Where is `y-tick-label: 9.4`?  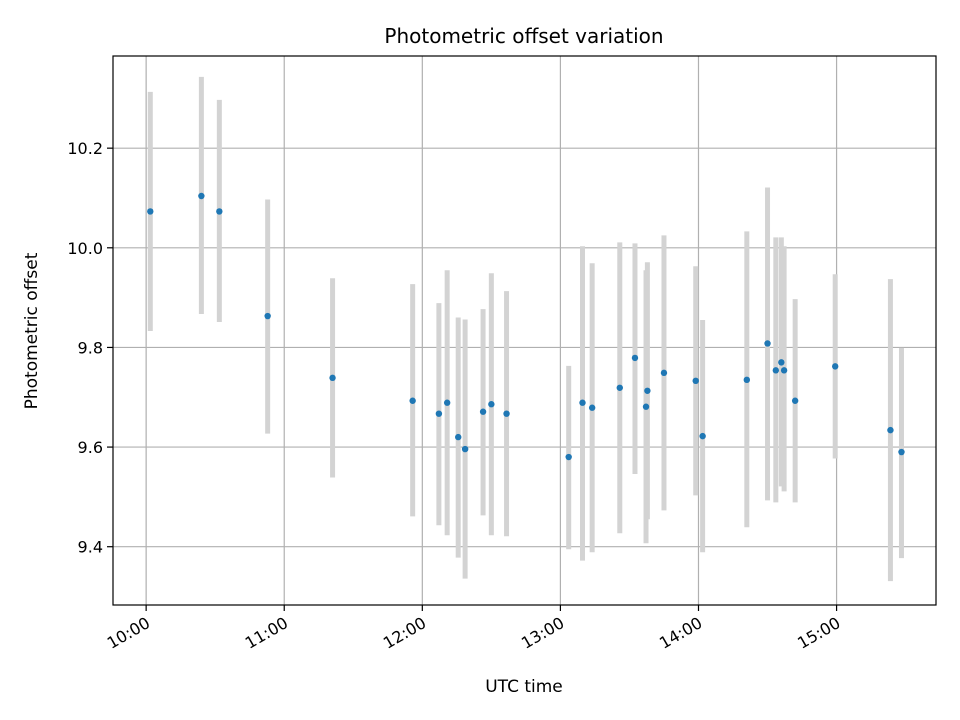
y-tick-label: 9.4 is located at coordinates (90, 547).